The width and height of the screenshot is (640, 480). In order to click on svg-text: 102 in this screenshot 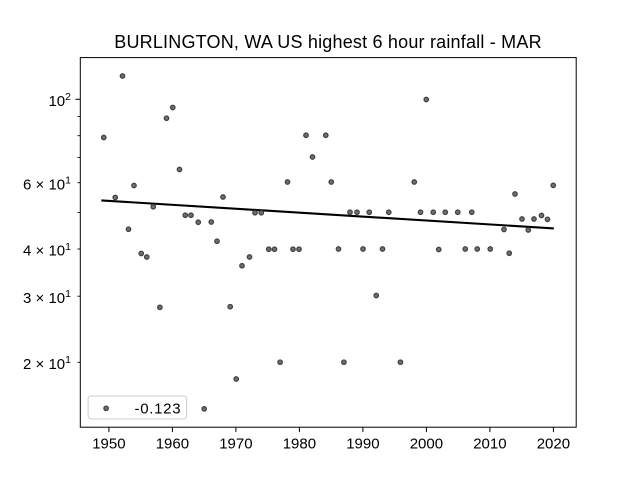, I will do `click(59, 100)`.